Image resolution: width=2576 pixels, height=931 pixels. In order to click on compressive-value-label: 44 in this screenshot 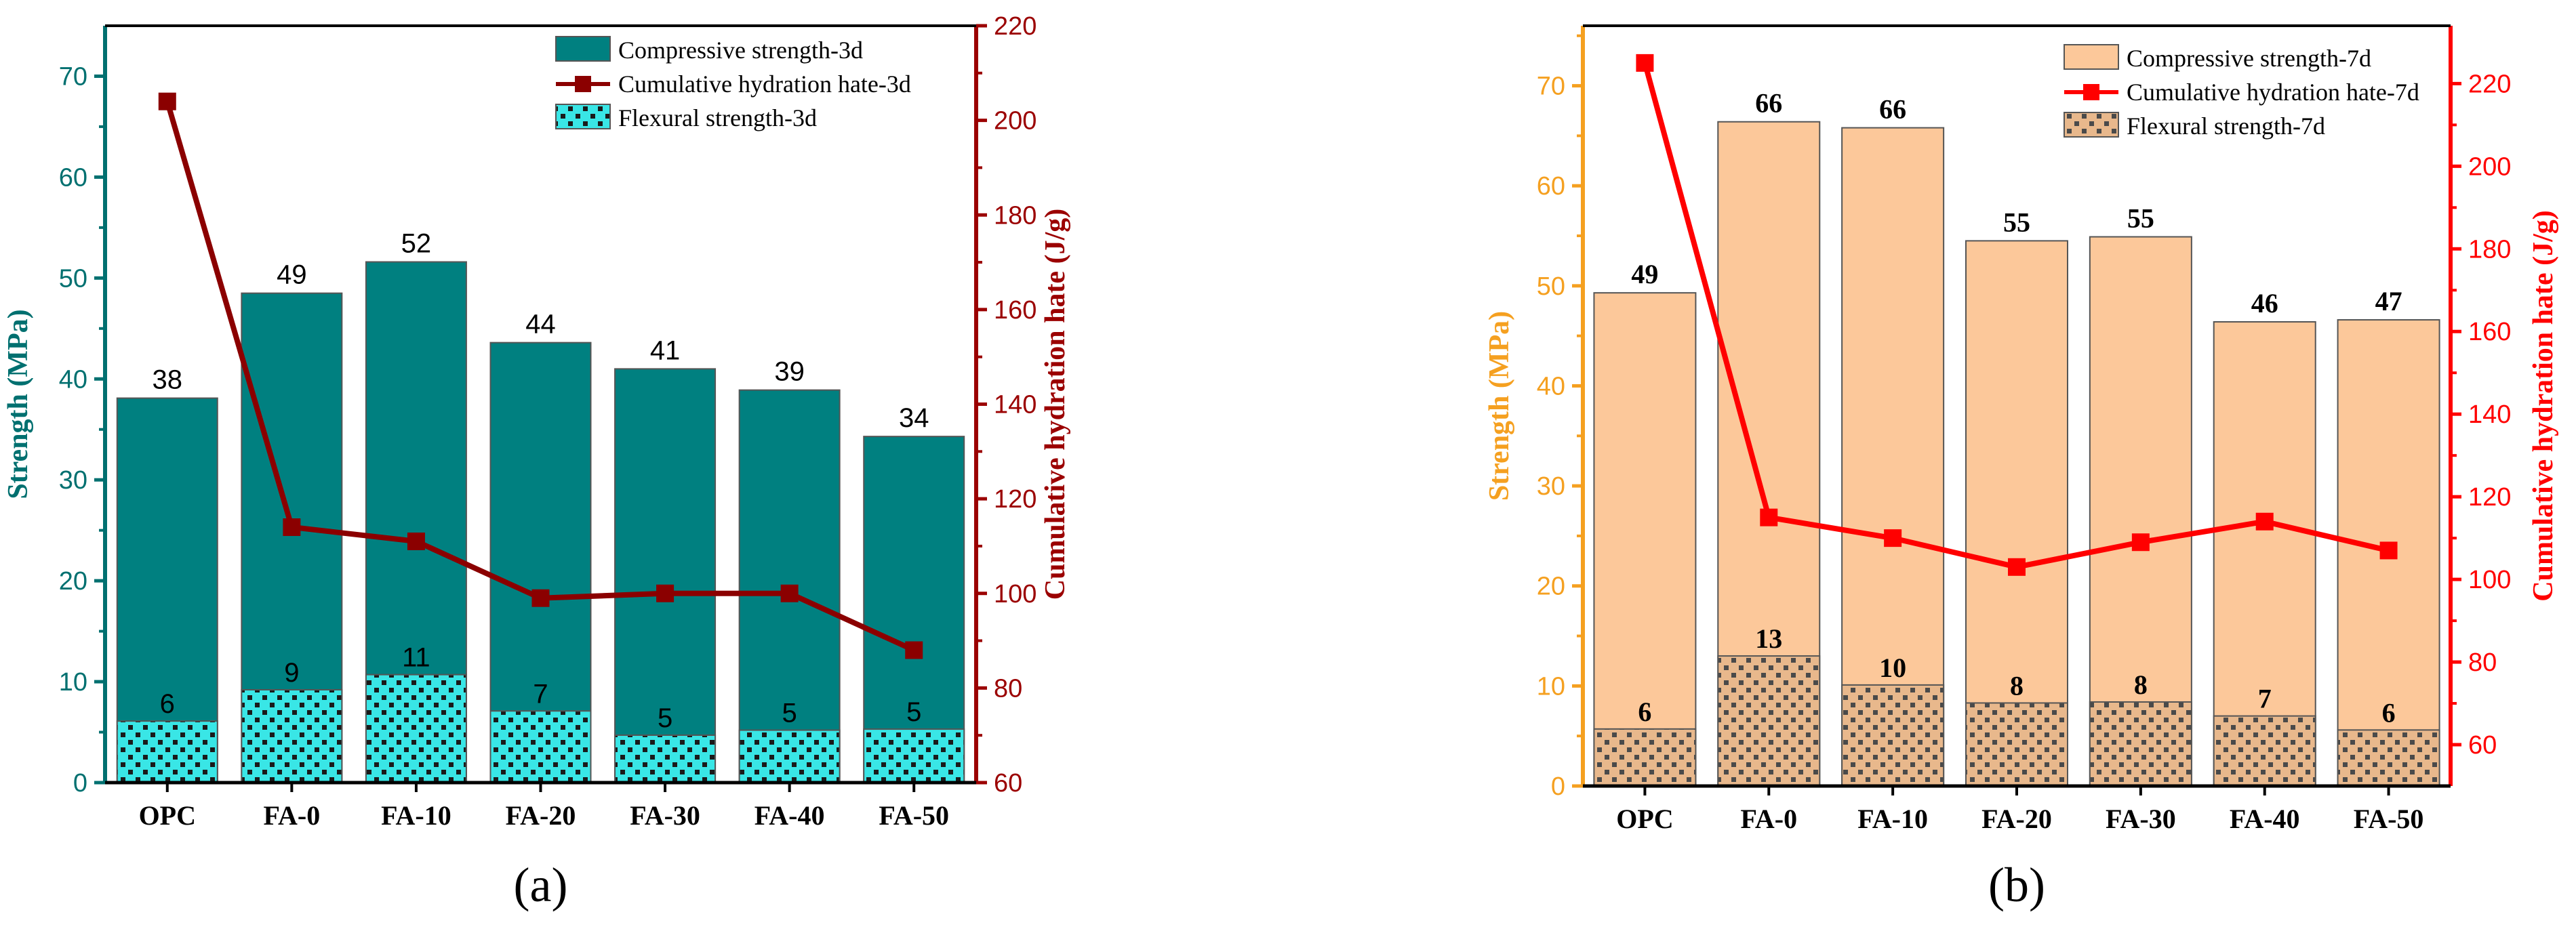, I will do `click(540, 325)`.